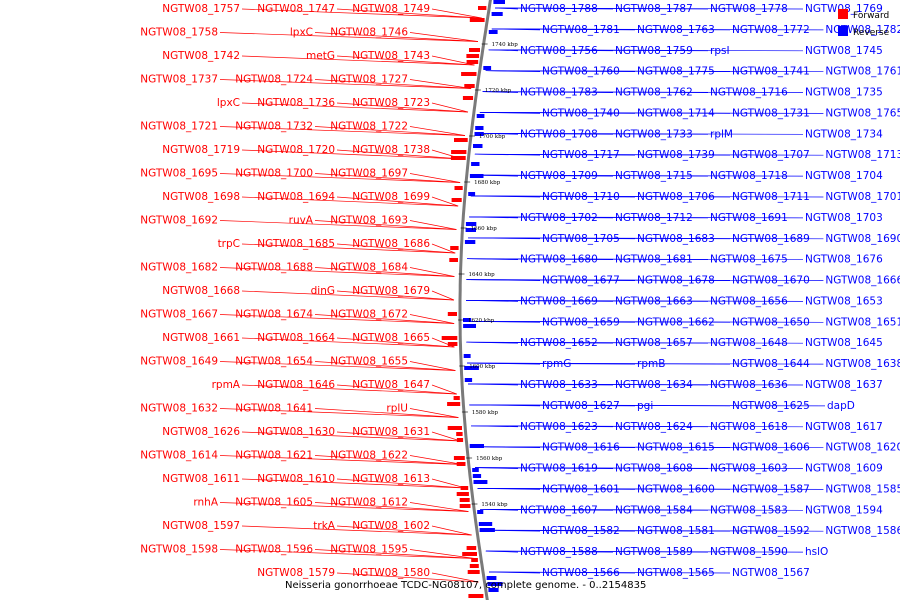 This screenshot has width=900, height=600. I want to click on legend: Forward Reverse, so click(864, 23).